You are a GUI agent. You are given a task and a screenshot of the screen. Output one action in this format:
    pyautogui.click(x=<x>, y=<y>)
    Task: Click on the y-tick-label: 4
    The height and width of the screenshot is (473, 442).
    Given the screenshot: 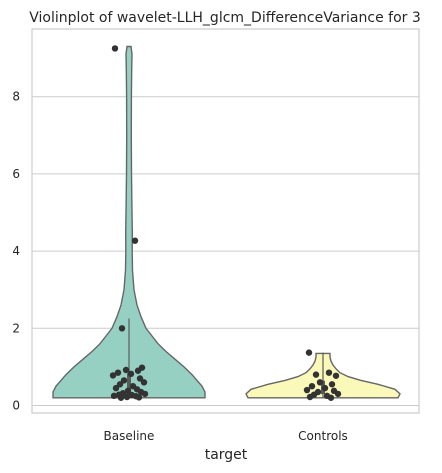 What is the action you would take?
    pyautogui.click(x=16, y=251)
    